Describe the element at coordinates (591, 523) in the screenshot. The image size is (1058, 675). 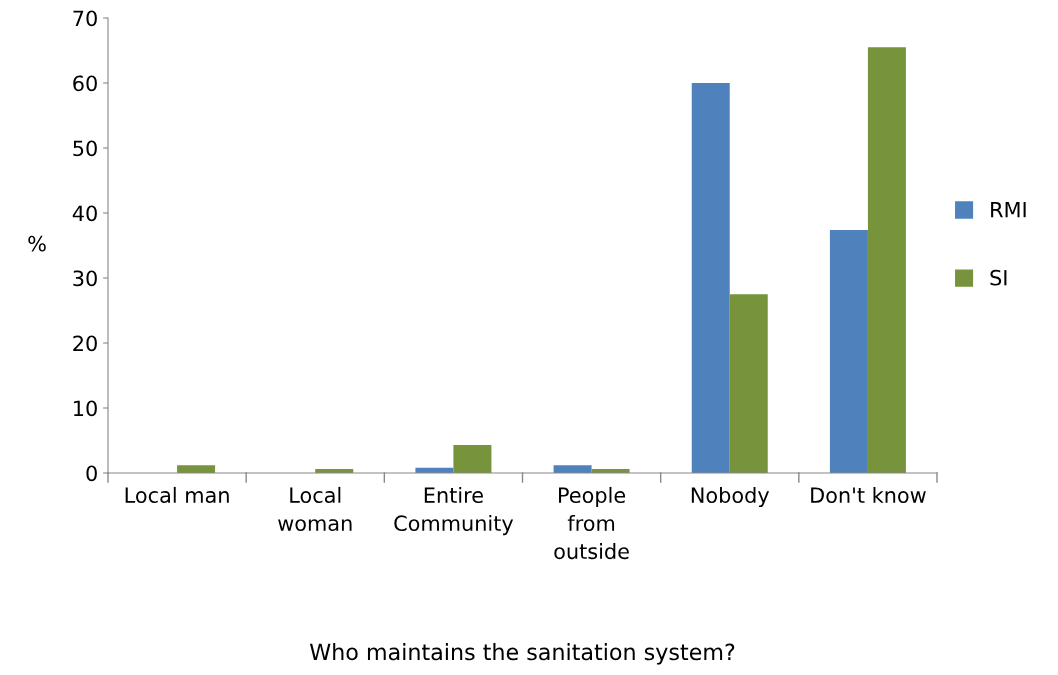
I see `x-tick-label: People from outside` at that location.